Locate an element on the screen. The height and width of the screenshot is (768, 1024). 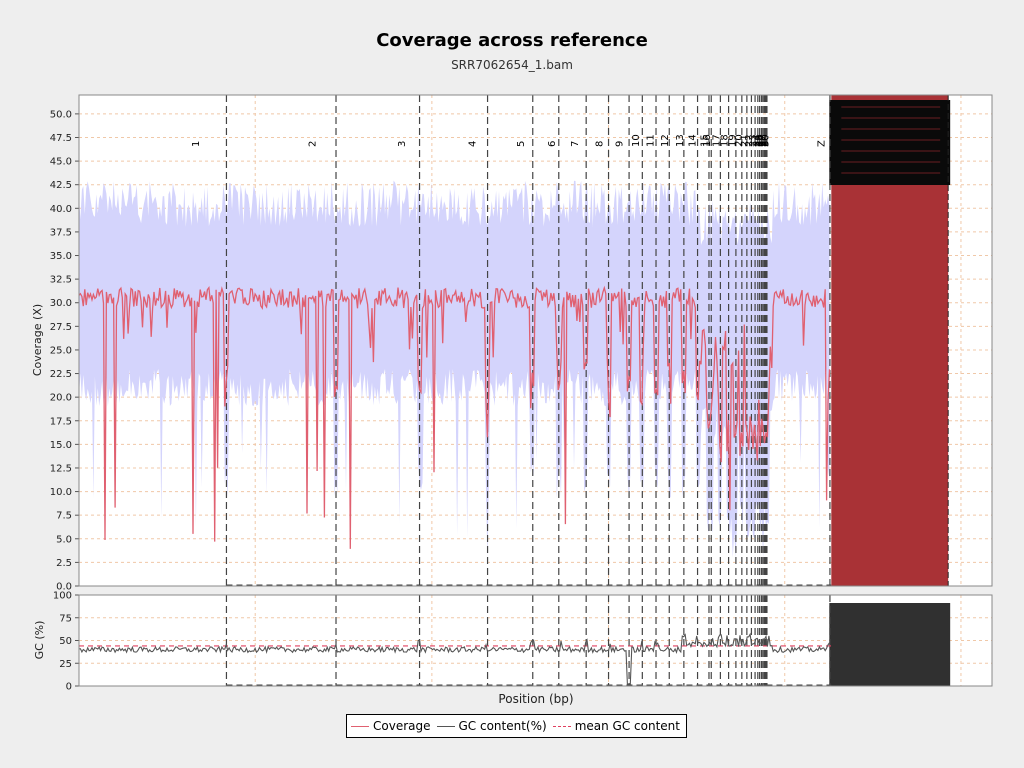
y-tick-label: 30.0 is located at coordinates (61, 303).